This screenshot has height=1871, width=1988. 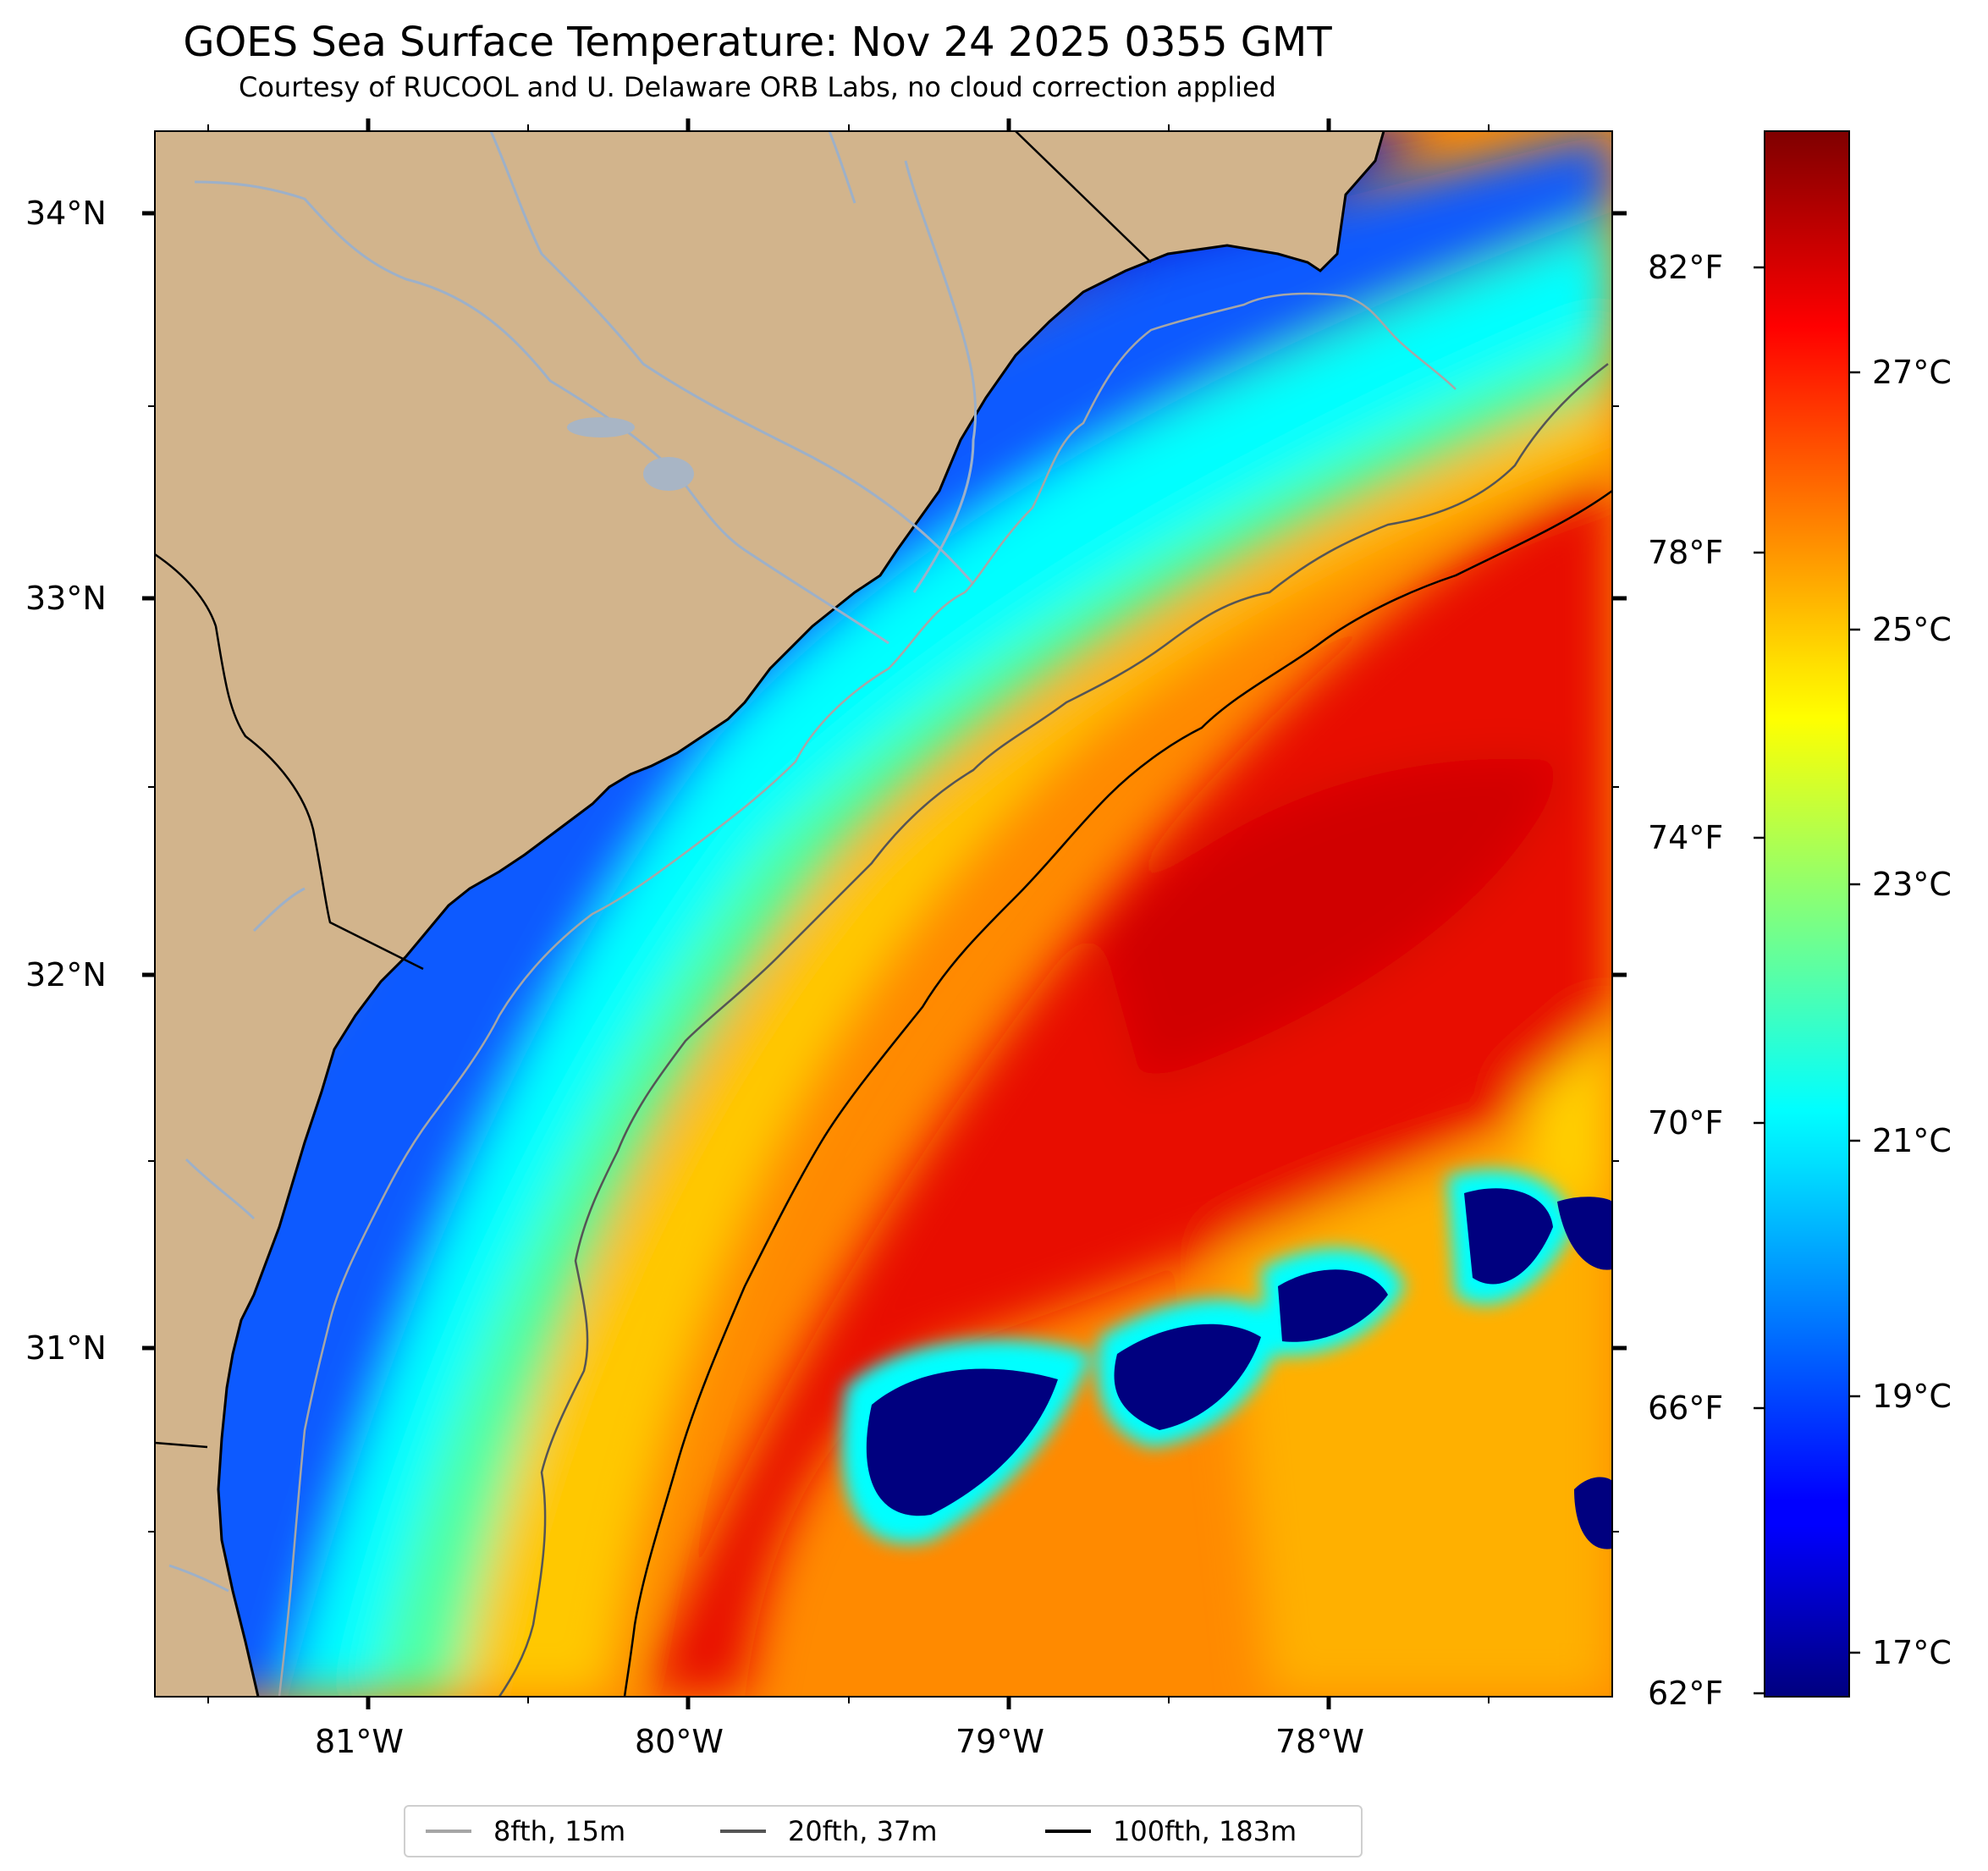 I want to click on lat-tick-label: 34°N, so click(x=66, y=214).